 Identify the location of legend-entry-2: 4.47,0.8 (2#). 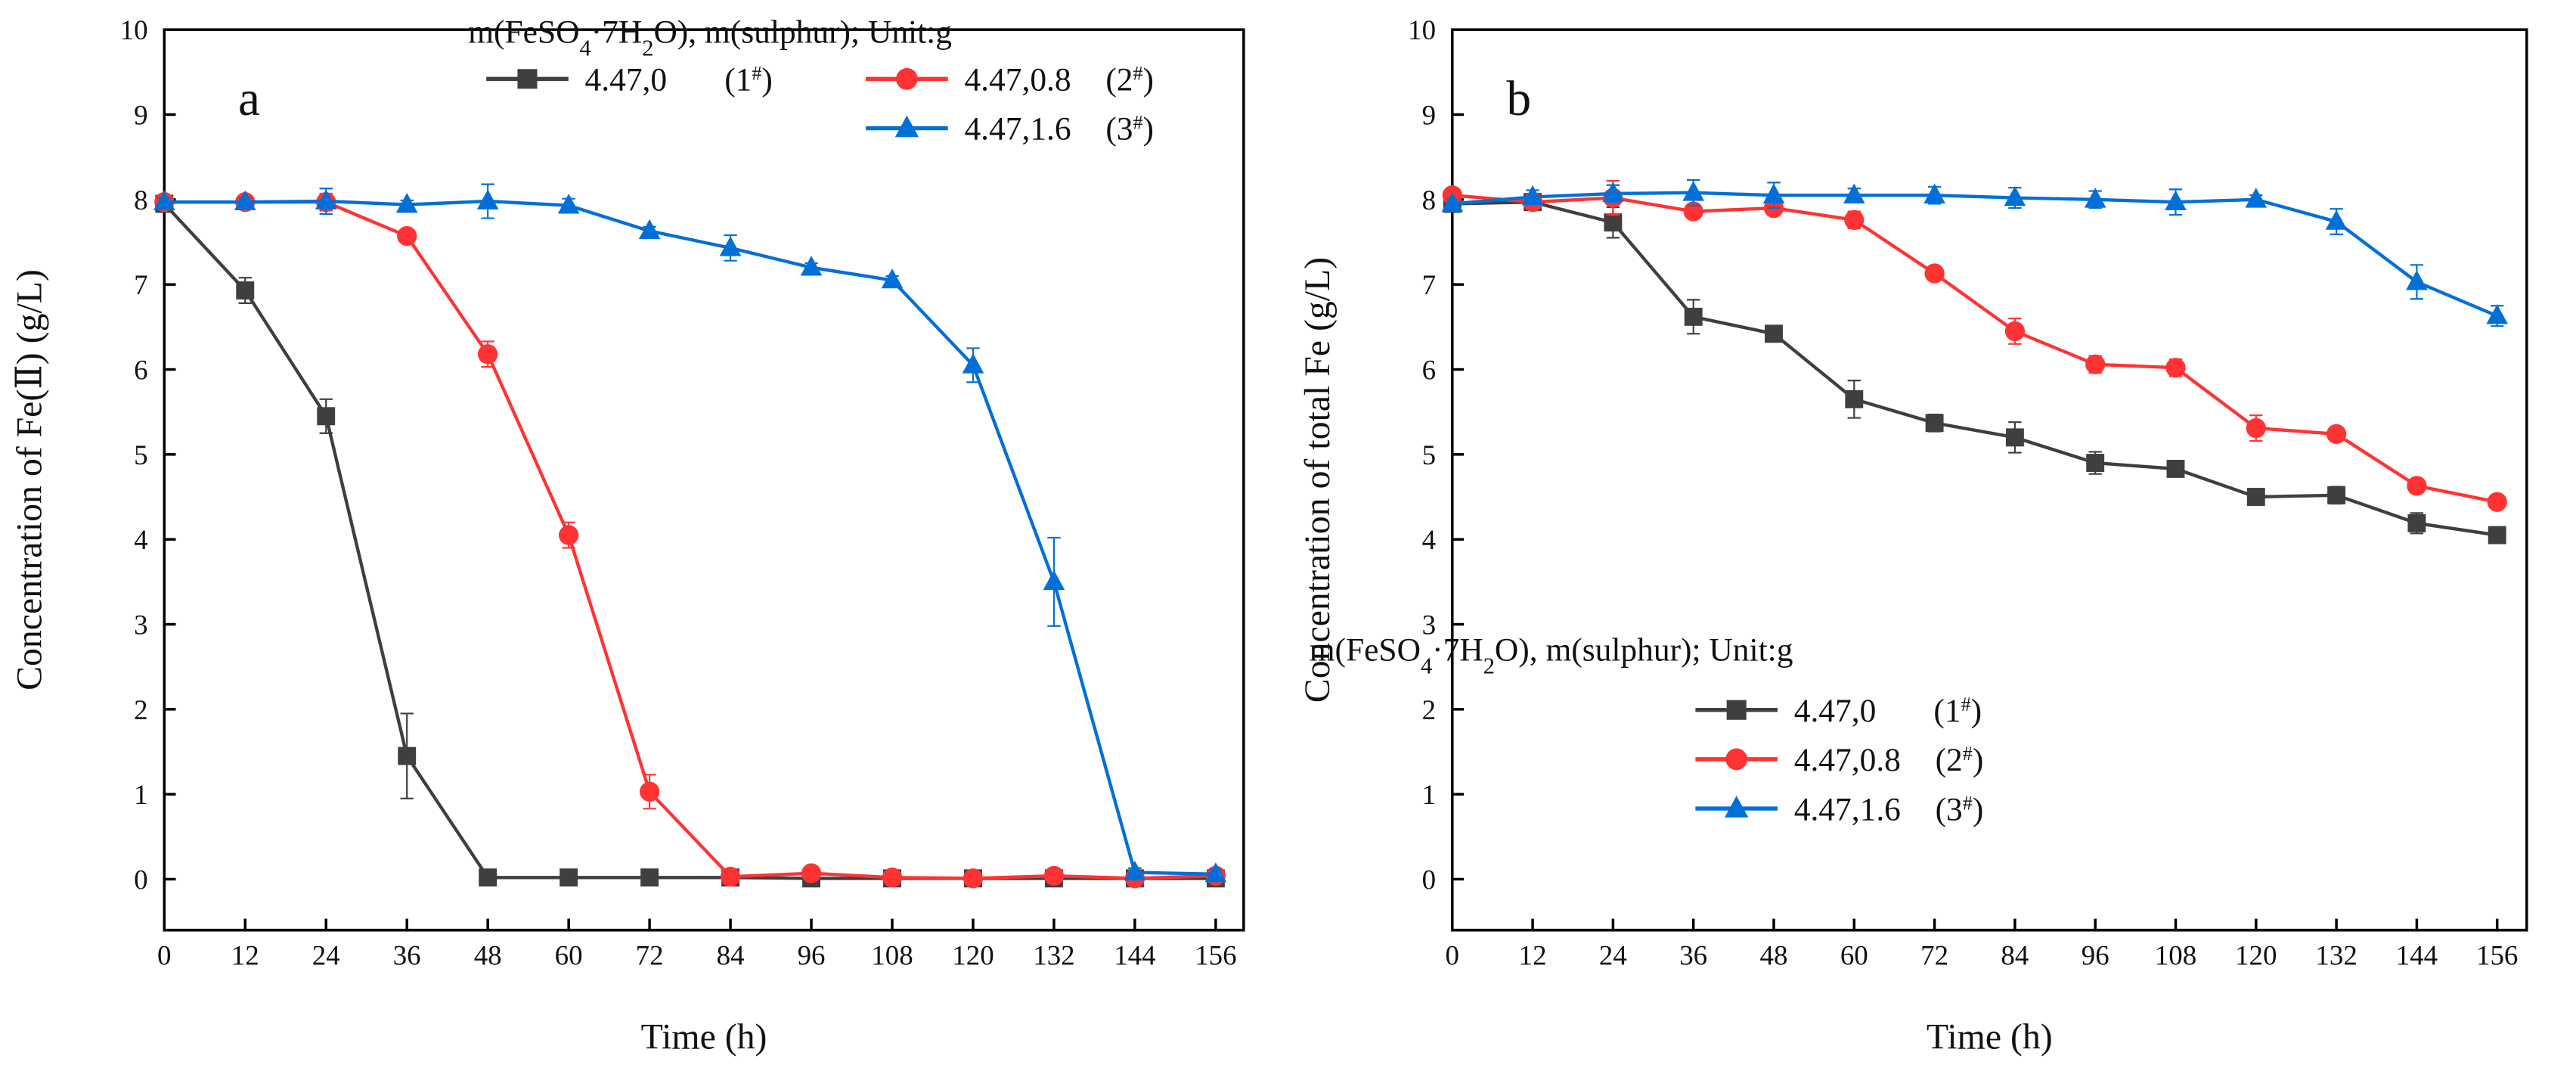
(1839, 760).